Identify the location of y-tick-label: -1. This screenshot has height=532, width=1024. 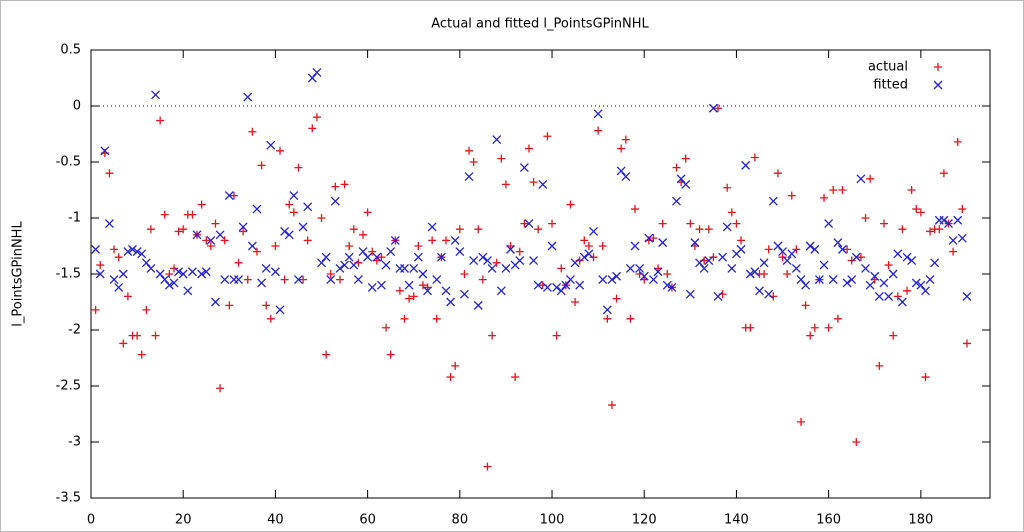
(74, 218).